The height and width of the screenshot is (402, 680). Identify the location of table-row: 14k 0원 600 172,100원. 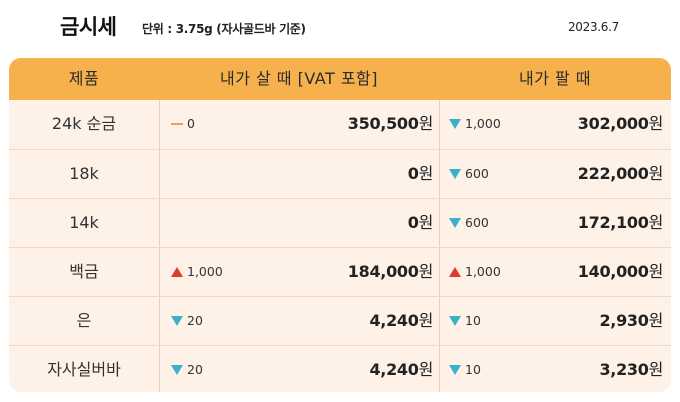
(340, 222).